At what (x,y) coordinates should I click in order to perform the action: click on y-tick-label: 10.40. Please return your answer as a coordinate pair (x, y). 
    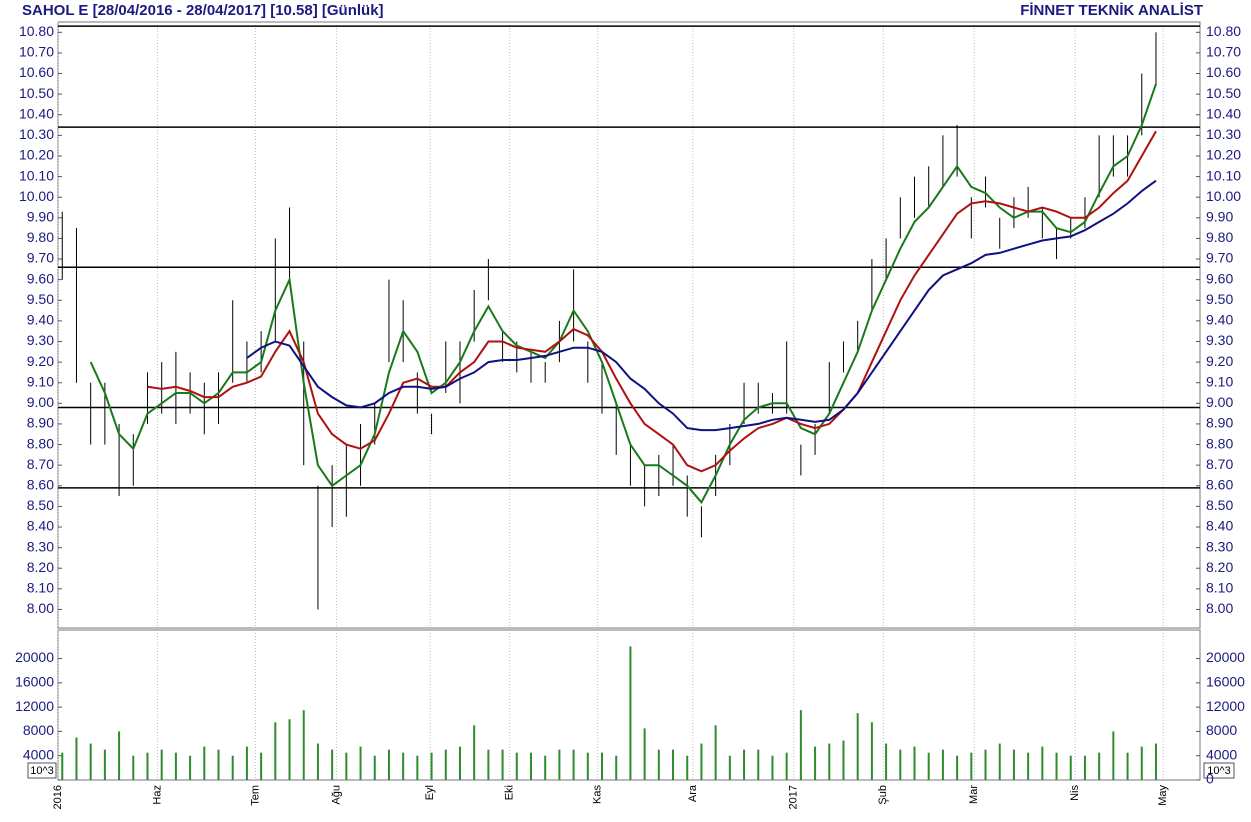
    Looking at the image, I should click on (1223, 113).